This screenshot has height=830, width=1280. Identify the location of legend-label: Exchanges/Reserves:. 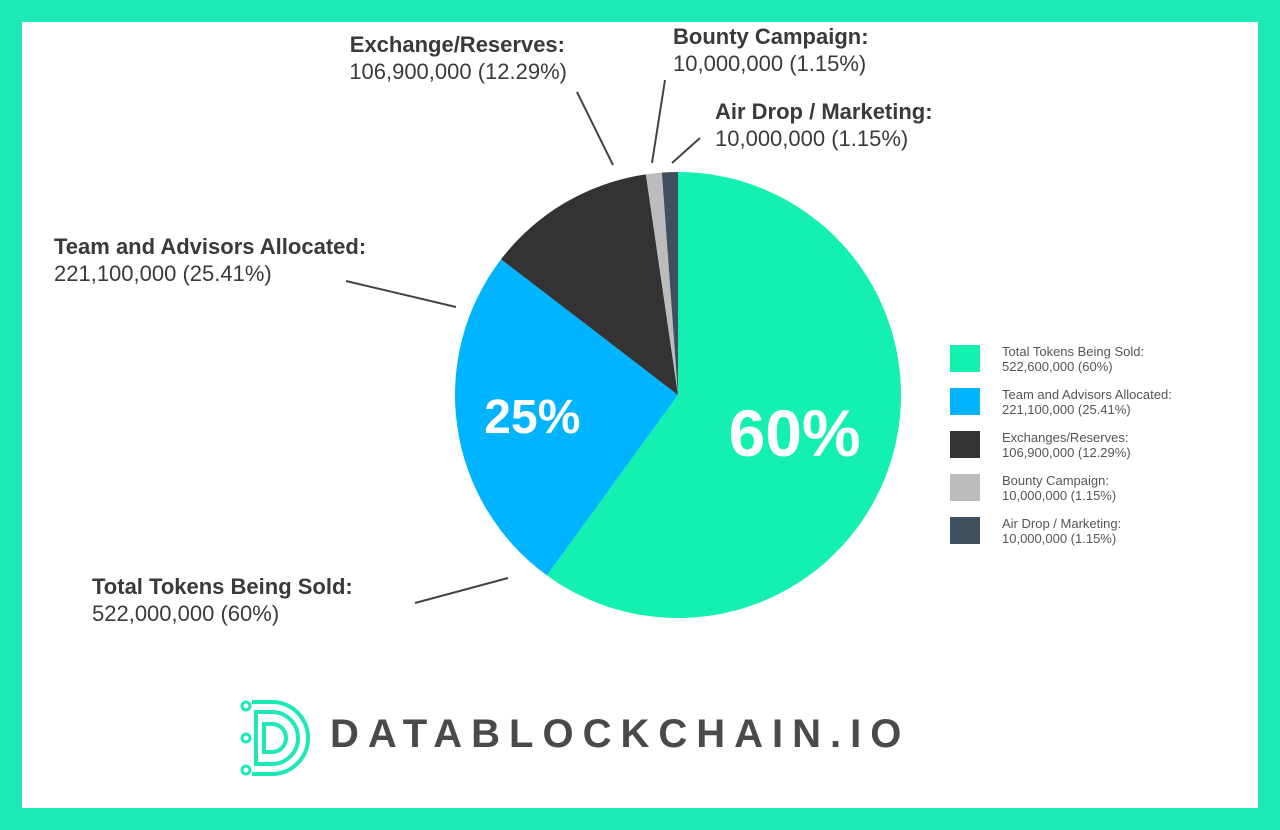
(1065, 437).